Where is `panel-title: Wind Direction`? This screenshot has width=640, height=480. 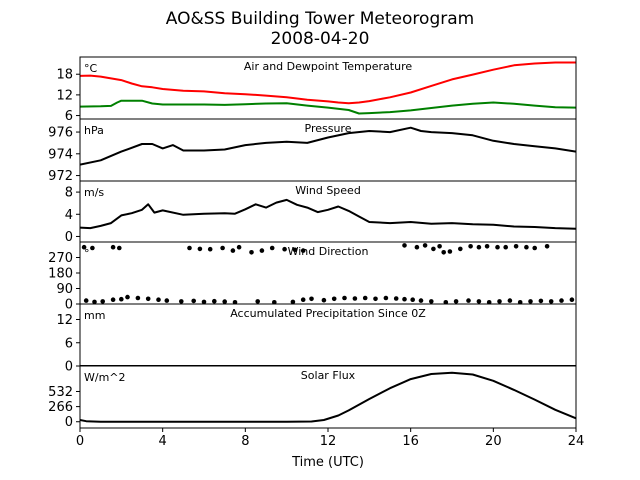
panel-title: Wind Direction is located at coordinates (328, 251).